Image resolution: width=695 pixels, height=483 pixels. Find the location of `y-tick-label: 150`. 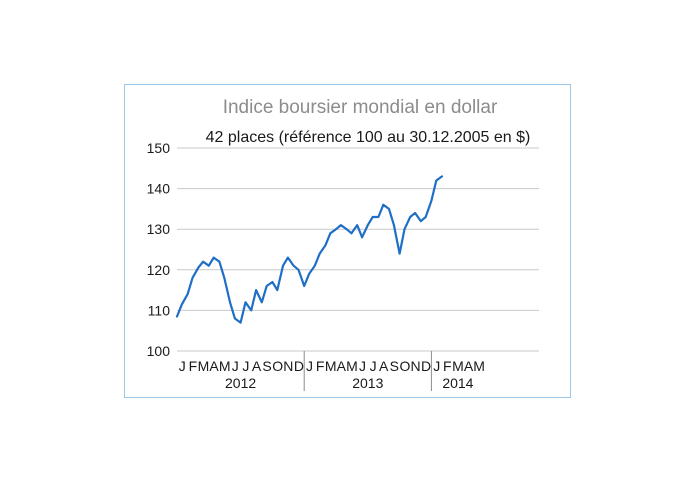

y-tick-label: 150 is located at coordinates (159, 148).